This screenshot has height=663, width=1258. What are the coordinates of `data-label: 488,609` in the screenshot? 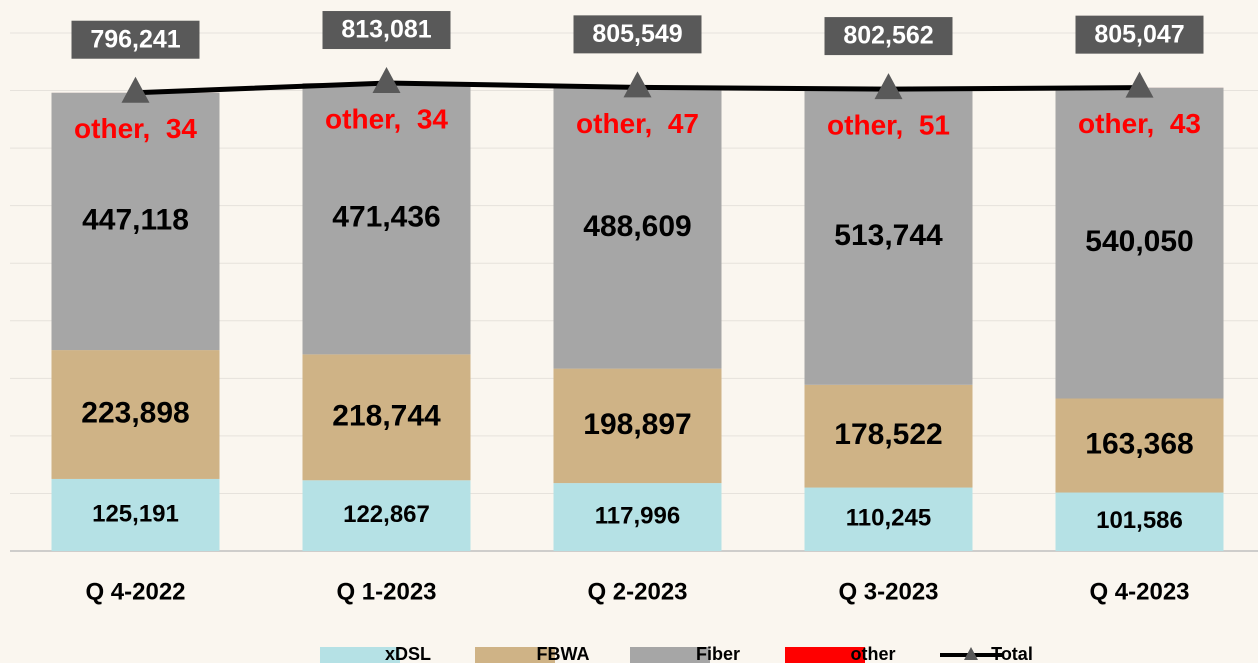 It's located at (637, 226).